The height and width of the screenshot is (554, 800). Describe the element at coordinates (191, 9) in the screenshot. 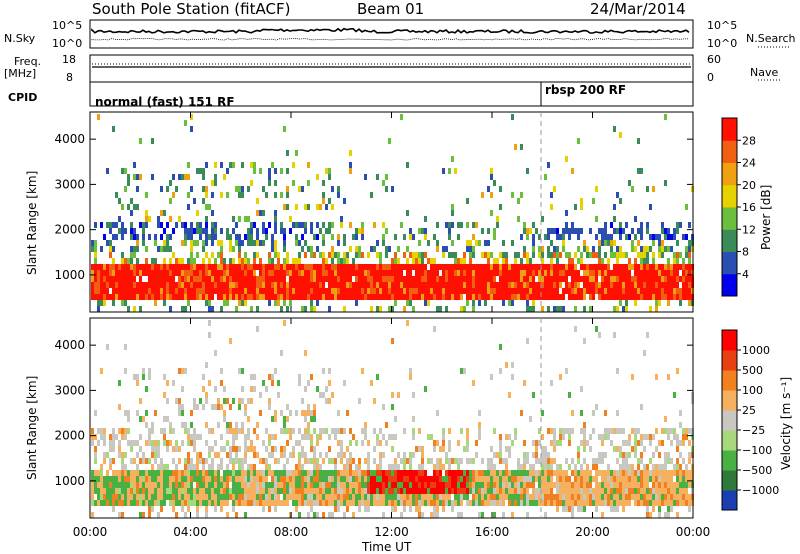

I see `station-title: South Pole Station (fitACF)` at that location.